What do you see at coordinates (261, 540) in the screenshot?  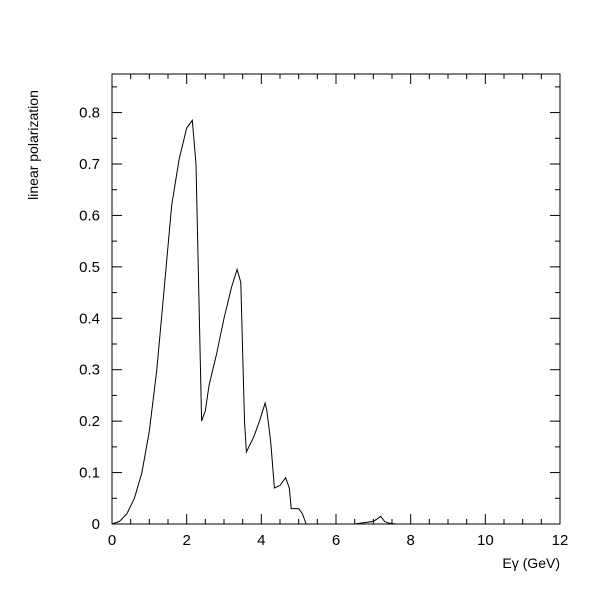 I see `x-tick-label: 4` at bounding box center [261, 540].